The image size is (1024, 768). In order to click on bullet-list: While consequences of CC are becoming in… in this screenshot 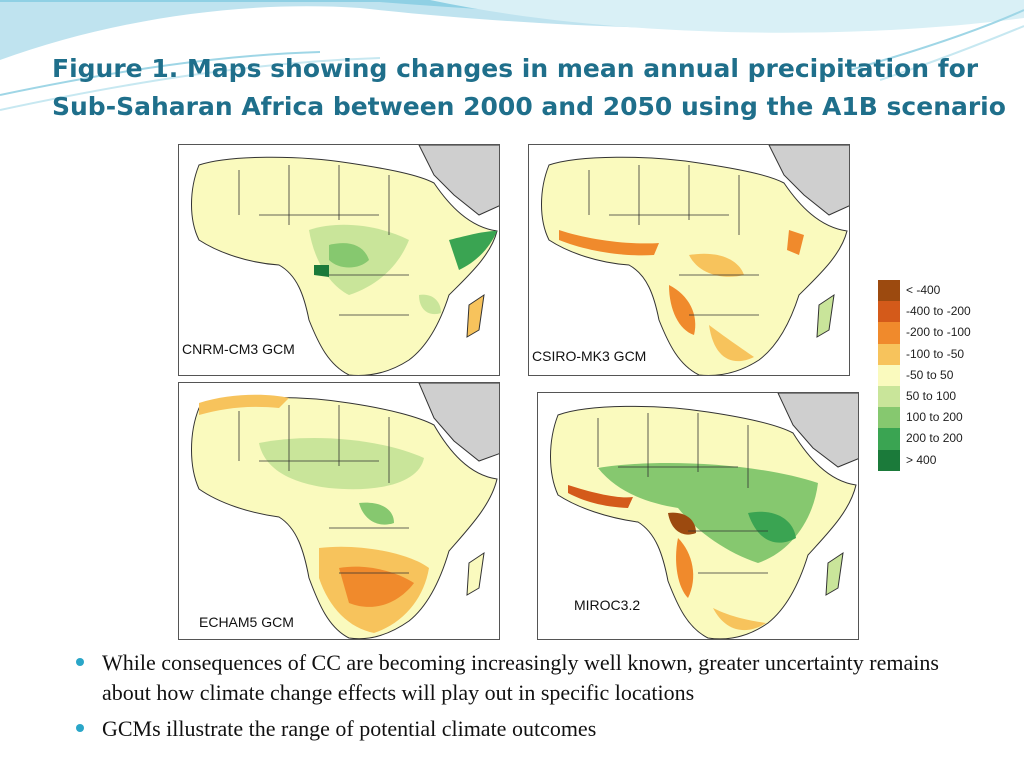, I will do `click(526, 699)`.